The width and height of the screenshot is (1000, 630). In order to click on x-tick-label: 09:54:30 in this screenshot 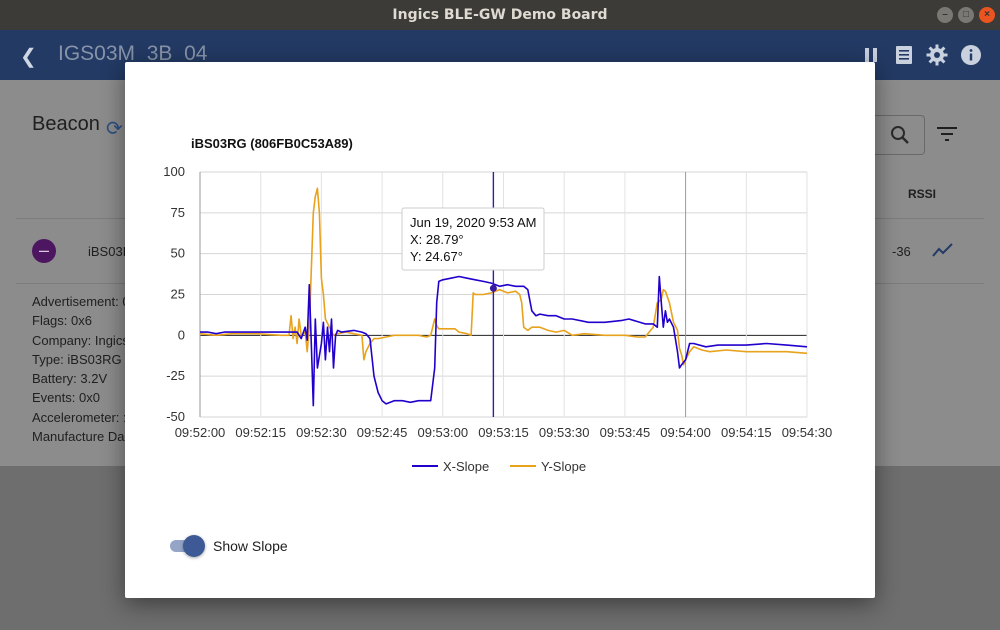, I will do `click(807, 432)`.